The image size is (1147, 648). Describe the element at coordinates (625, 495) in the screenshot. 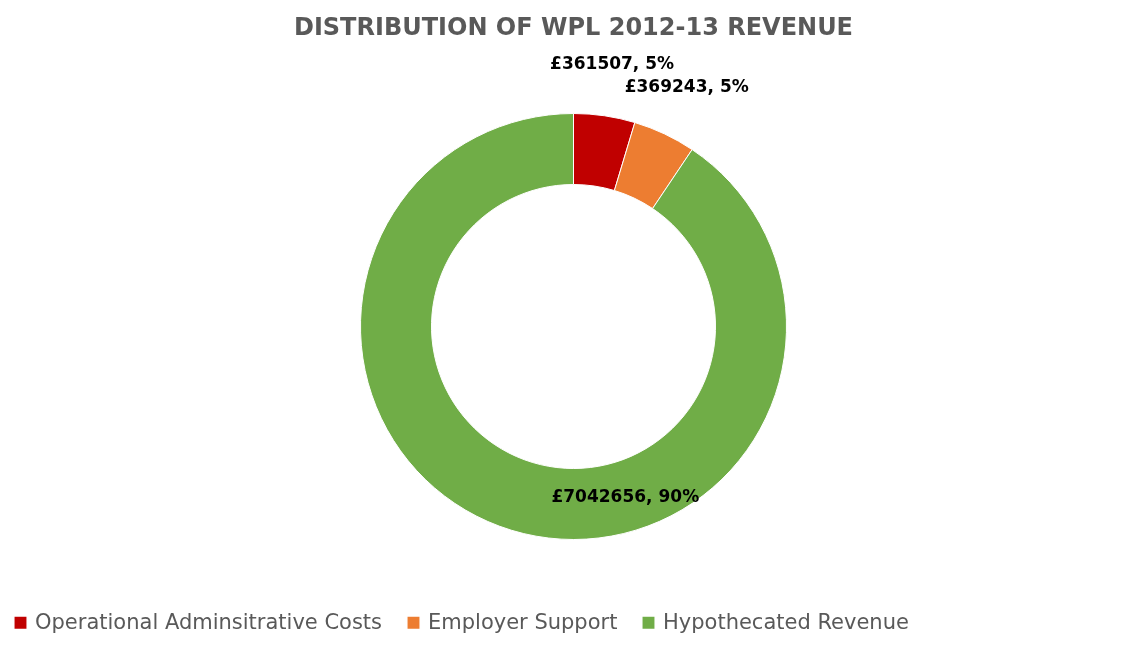

I see `data-label: £7042656, 90%` at that location.